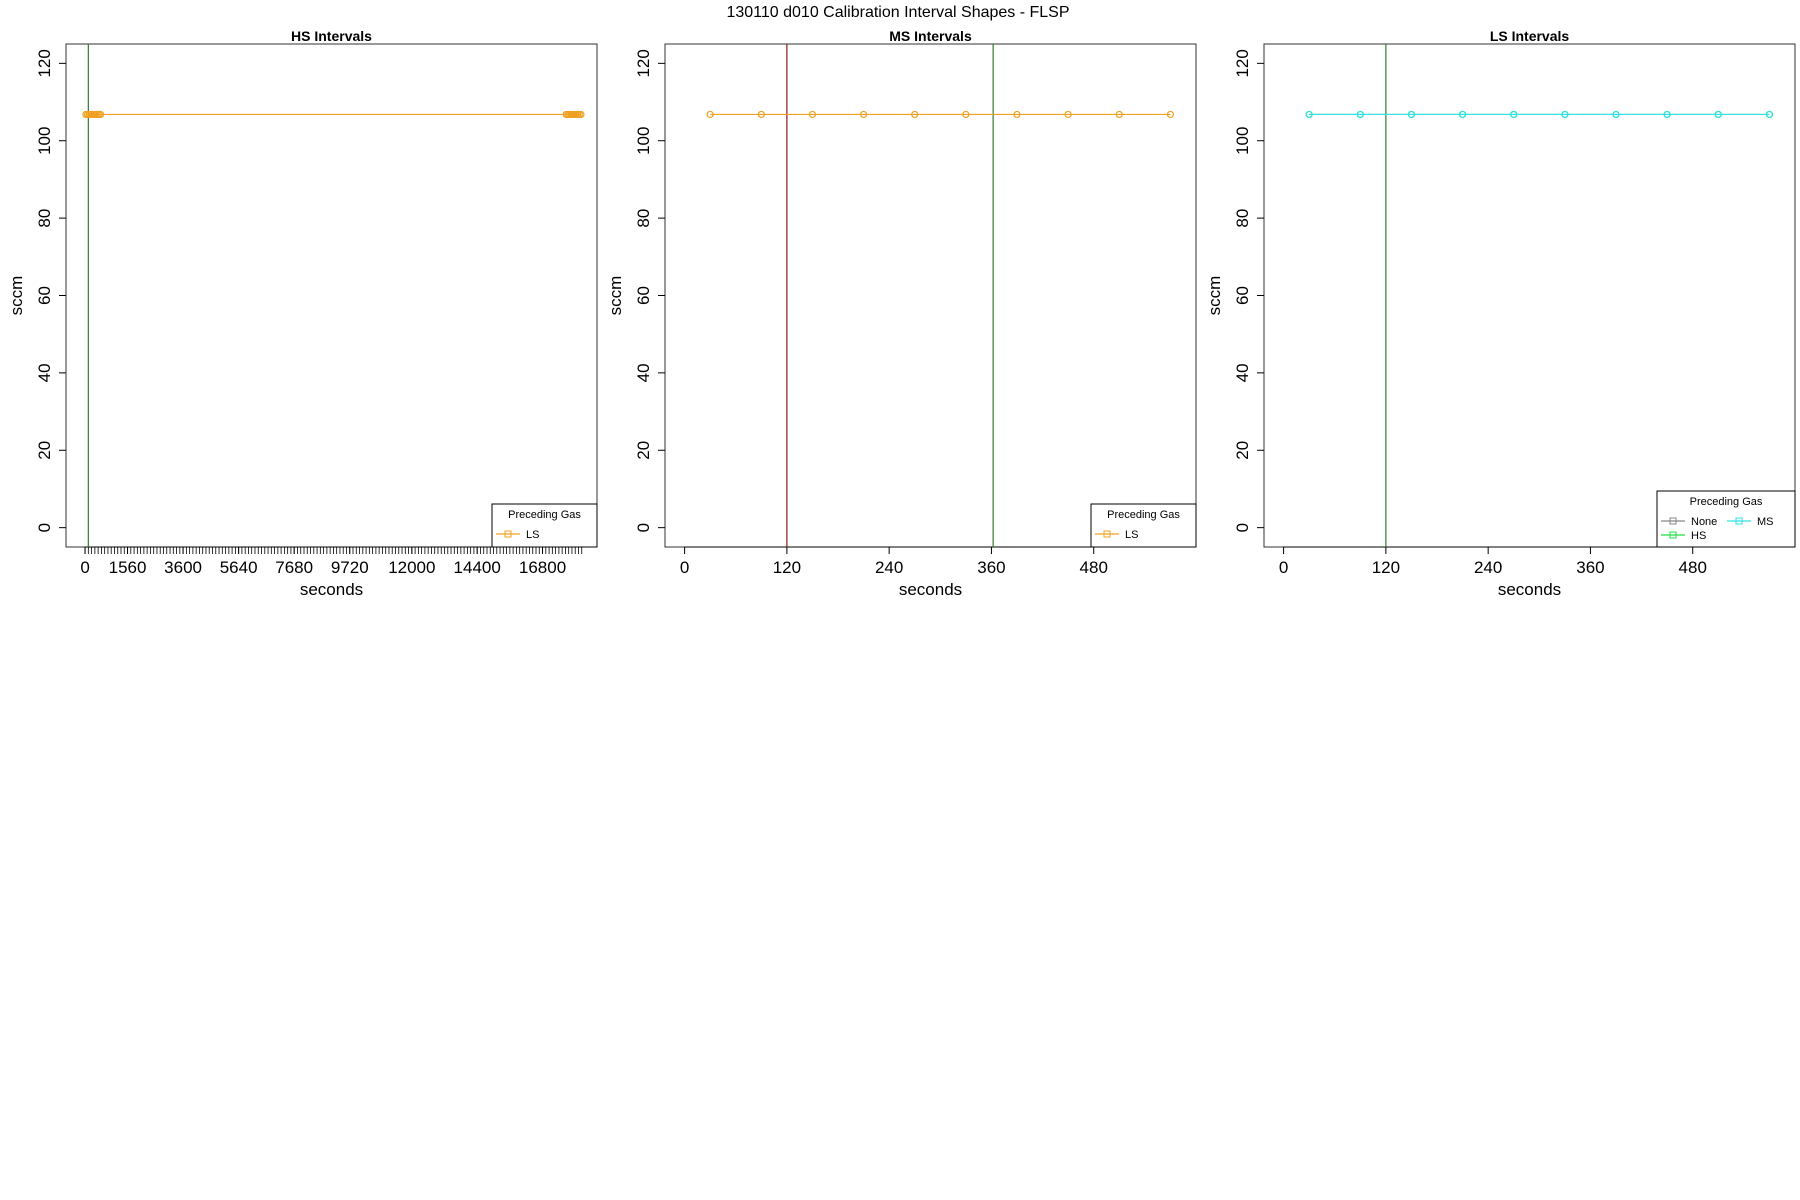 The width and height of the screenshot is (1800, 1200). I want to click on x-tick-label: 7680, so click(294, 567).